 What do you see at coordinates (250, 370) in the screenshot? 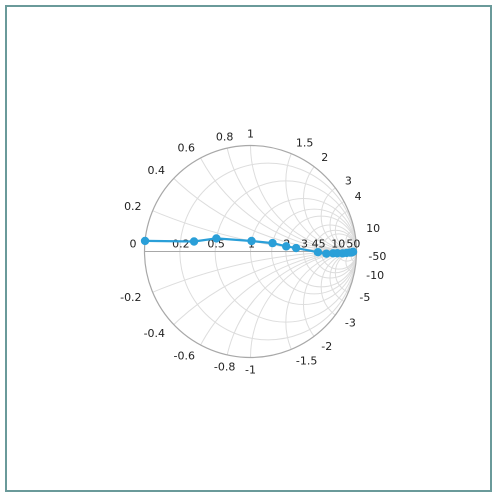
I see `reactance-tick-label: -1` at bounding box center [250, 370].